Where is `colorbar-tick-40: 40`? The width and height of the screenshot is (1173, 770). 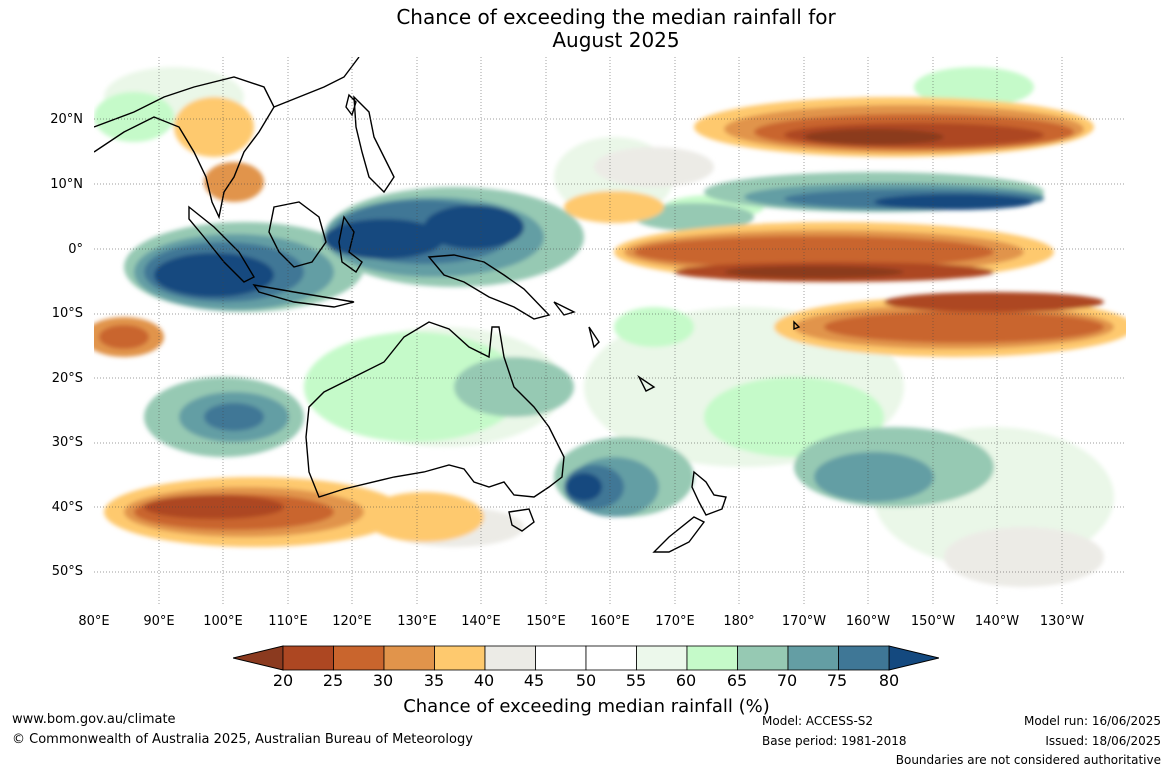
colorbar-tick-40: 40 is located at coordinates (484, 680).